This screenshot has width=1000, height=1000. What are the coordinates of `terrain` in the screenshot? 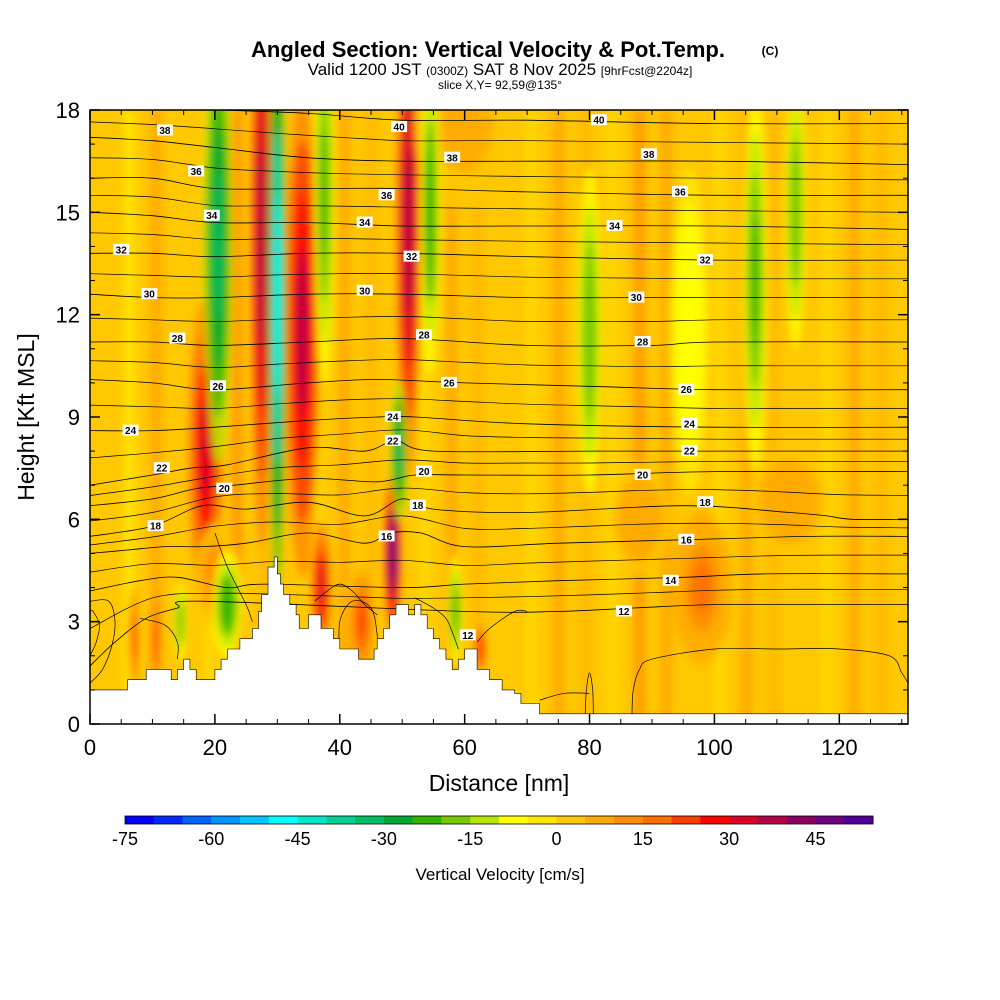 It's located at (499, 640).